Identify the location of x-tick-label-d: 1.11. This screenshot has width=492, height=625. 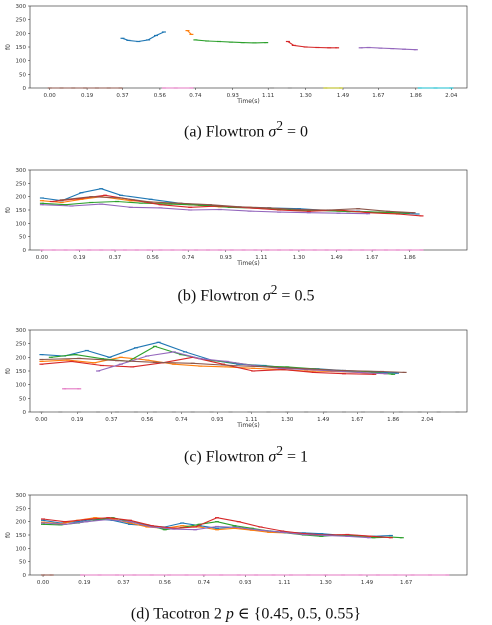
(284, 583).